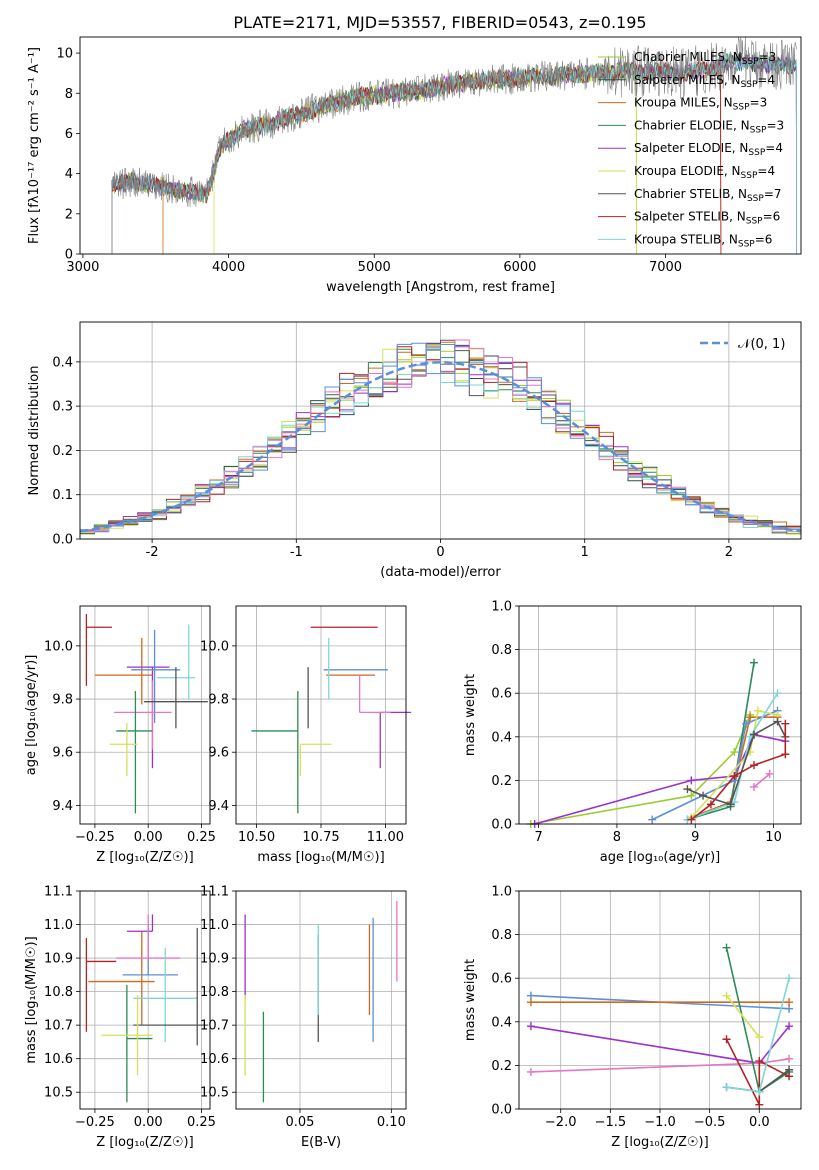 Image resolution: width=819 pixels, height=1170 pixels. Describe the element at coordinates (761, 344) in the screenshot. I see `legend-entry: 𝒩(0, 1)` at that location.